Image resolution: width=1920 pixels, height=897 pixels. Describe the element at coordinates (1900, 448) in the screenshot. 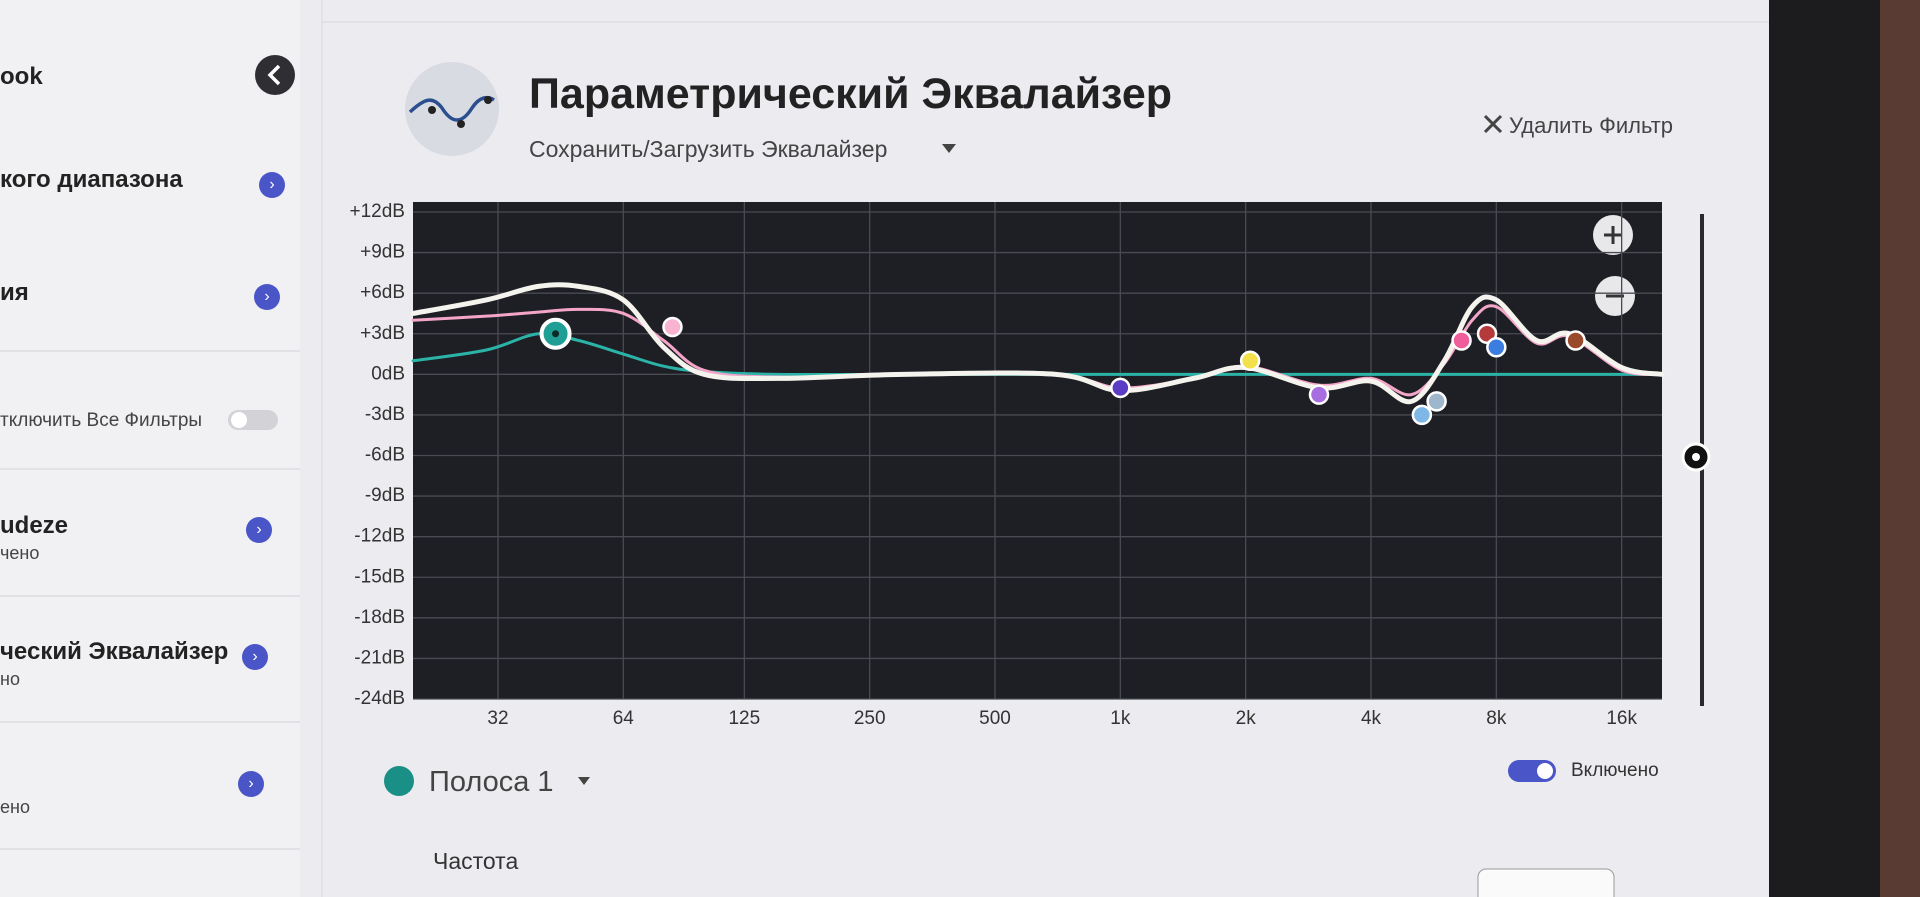

I see `background-fabric` at that location.